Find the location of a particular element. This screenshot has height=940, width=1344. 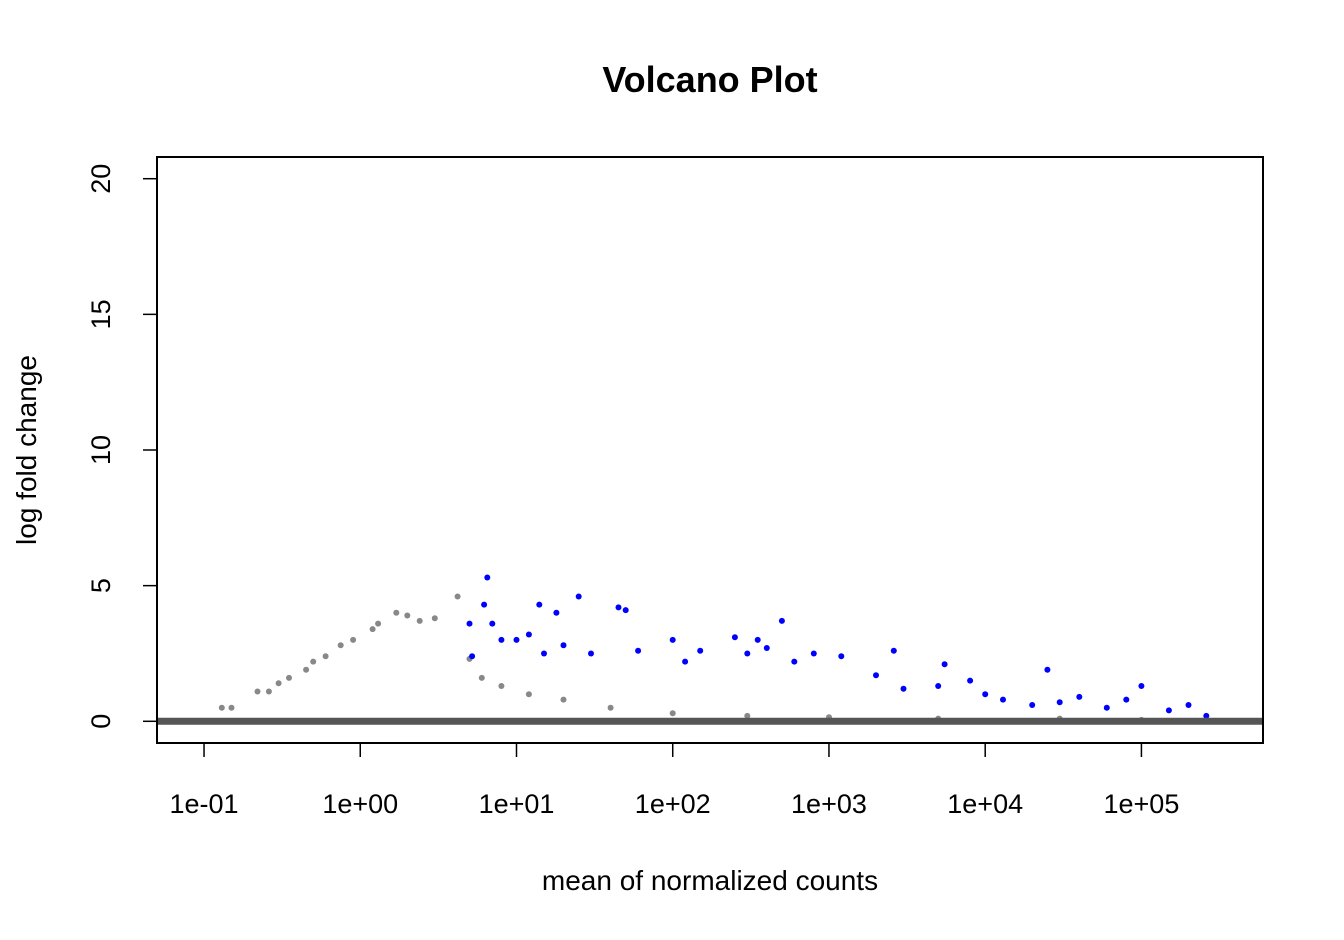

x-tick-label: 1e+03 is located at coordinates (829, 804).